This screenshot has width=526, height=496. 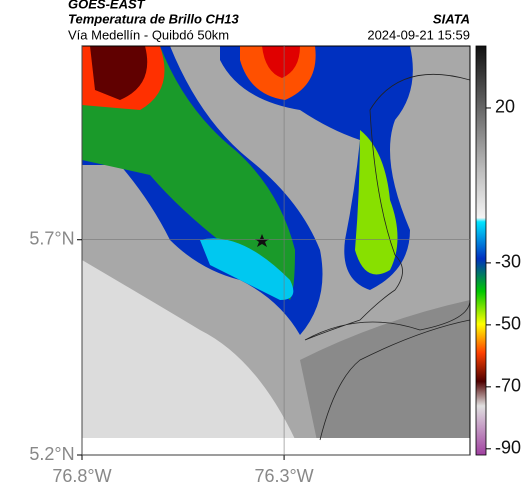 What do you see at coordinates (283, 476) in the screenshot?
I see `x-tick-label: 76.3°W` at bounding box center [283, 476].